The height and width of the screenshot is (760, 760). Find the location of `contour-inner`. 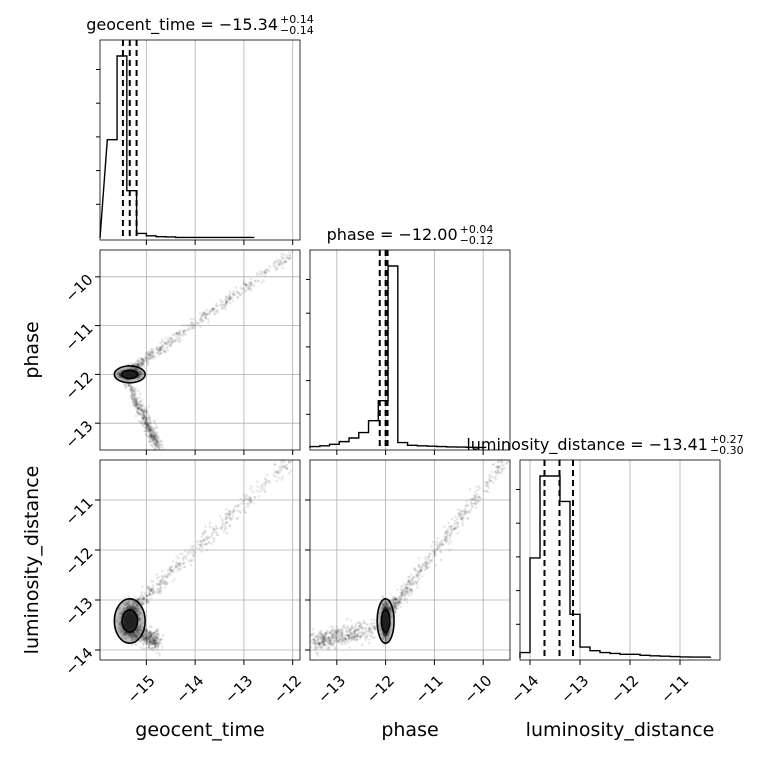

contour-inner is located at coordinates (130, 374).